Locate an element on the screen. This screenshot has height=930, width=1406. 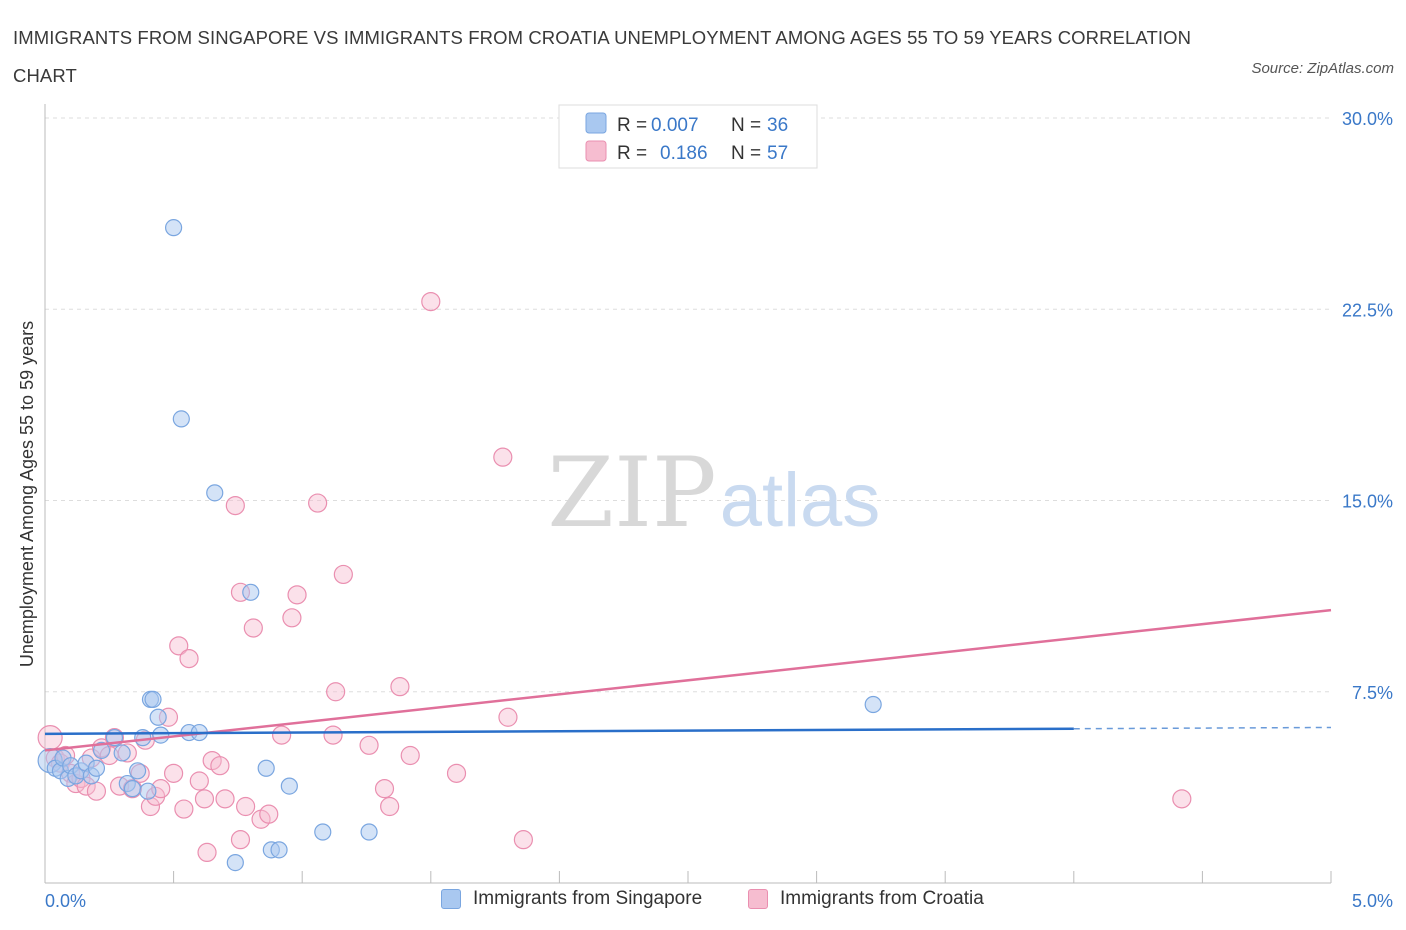
legend-swatch-croatia is located at coordinates (596, 151).